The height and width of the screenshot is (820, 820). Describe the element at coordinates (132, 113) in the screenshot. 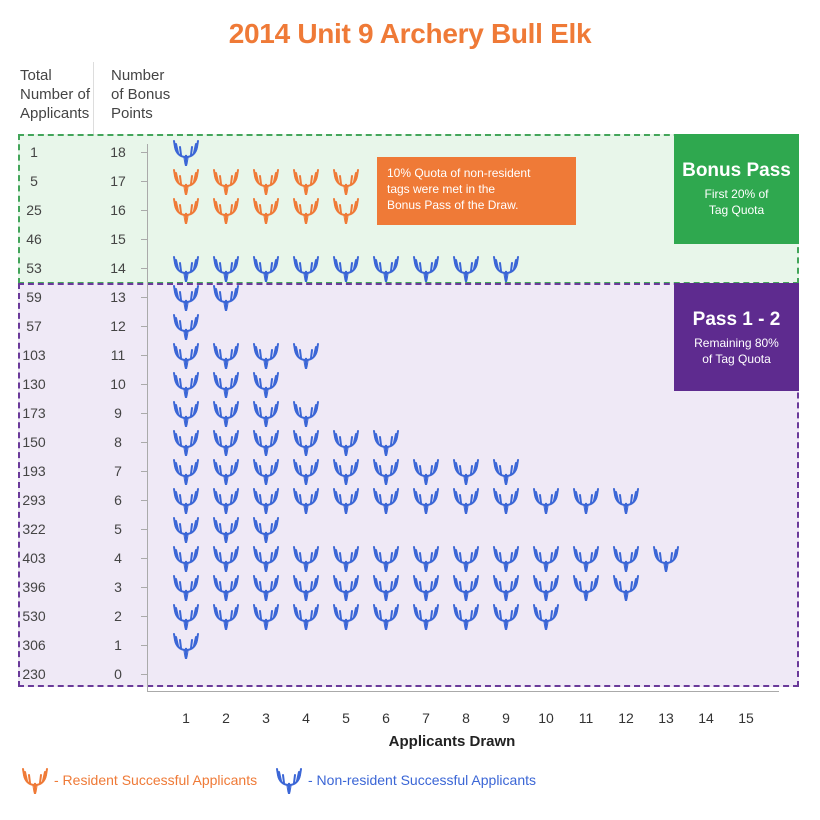

I see `points-header-line: Points` at that location.